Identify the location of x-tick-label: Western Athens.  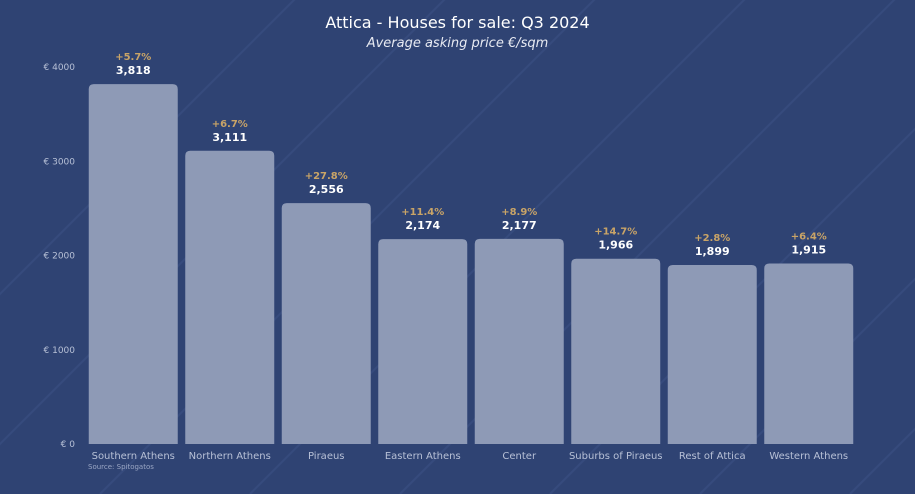
(808, 456).